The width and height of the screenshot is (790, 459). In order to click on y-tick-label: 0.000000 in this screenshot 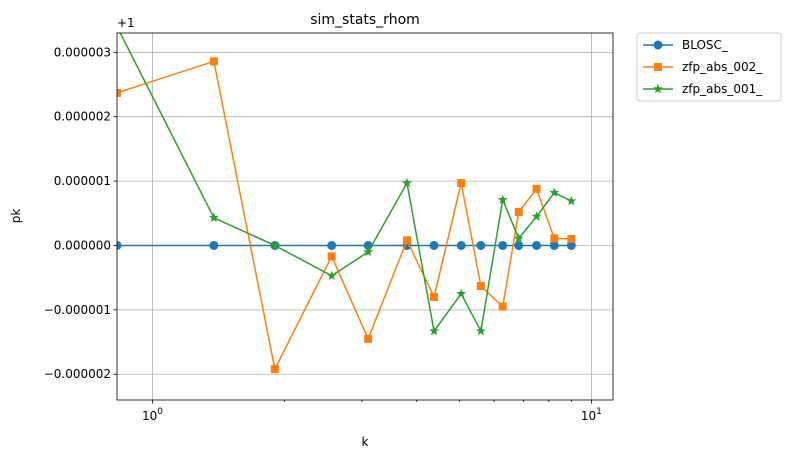, I will do `click(82, 245)`.